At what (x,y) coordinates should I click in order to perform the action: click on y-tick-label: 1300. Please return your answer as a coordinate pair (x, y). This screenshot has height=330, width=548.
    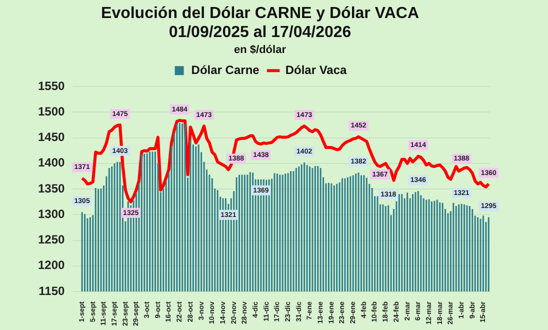
    Looking at the image, I should click on (52, 213).